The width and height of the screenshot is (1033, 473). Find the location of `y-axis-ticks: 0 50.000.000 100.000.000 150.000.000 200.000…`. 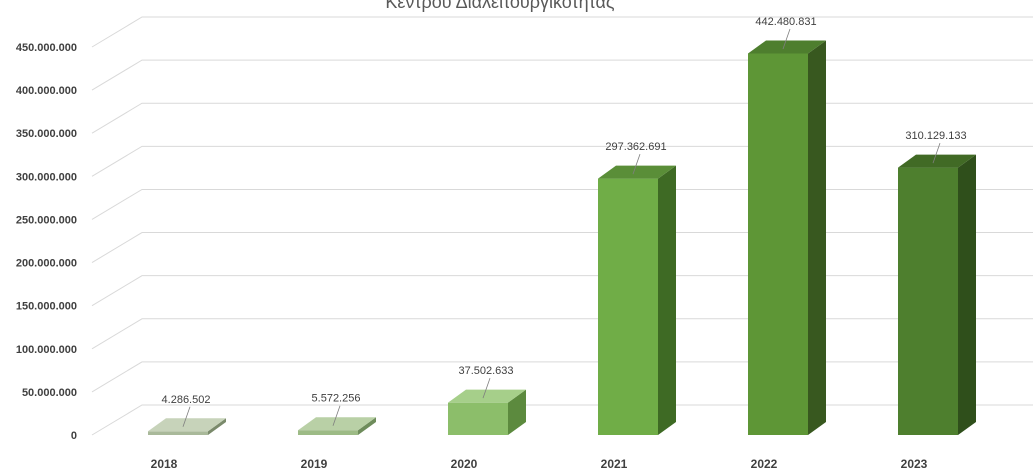

y-axis-ticks: 0 50.000.000 100.000.000 150.000.000 200.000… is located at coordinates (46, 242).